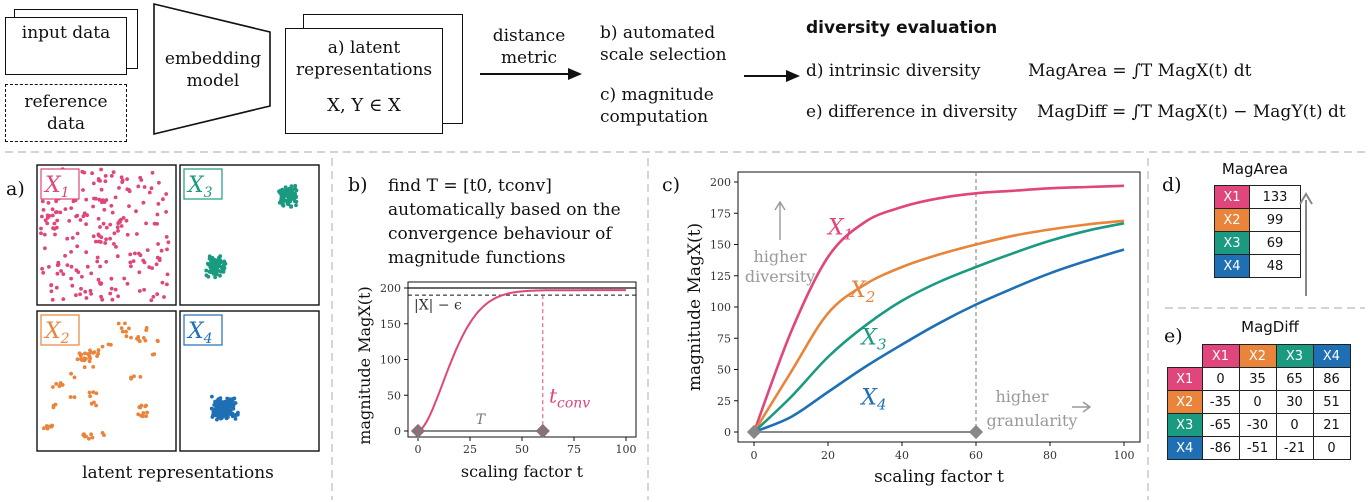 The width and height of the screenshot is (1370, 502). Describe the element at coordinates (754, 432) in the screenshot. I see `t0-marker` at that location.